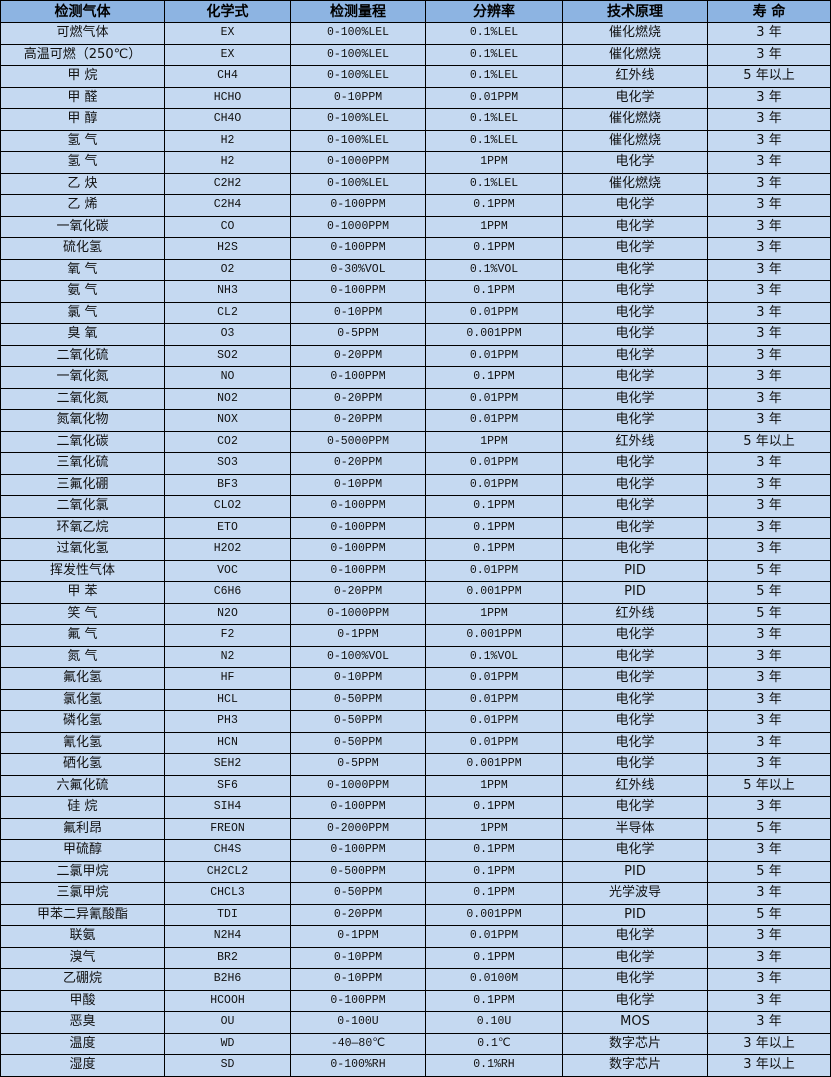  Describe the element at coordinates (358, 914) in the screenshot. I see `range-cell: 0-20PPM` at that location.